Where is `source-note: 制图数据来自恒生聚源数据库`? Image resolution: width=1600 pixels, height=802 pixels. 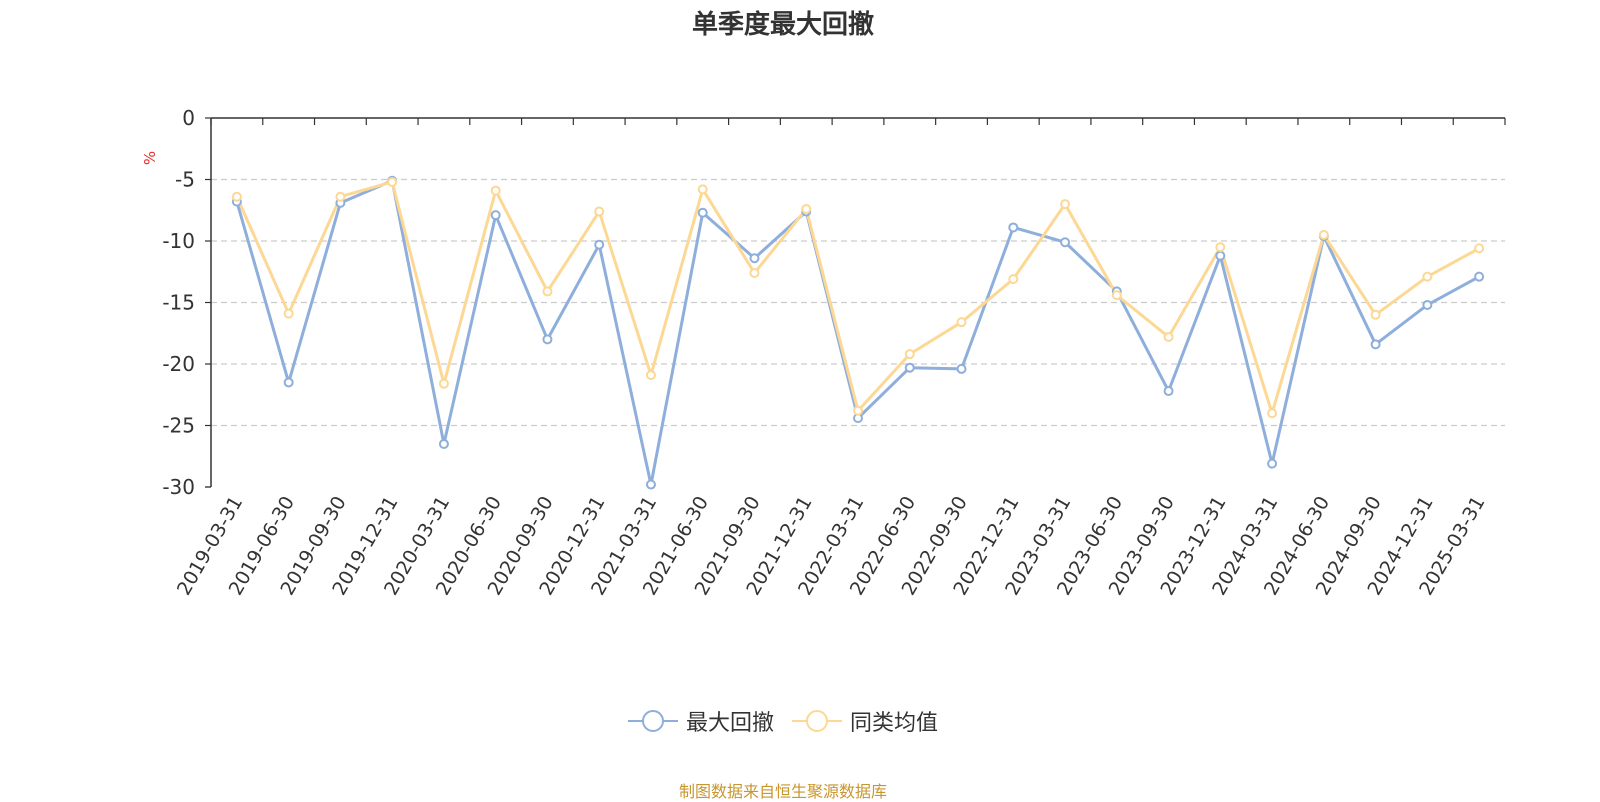
source-note: 制图数据来自恒生聚源数据库 is located at coordinates (782, 791).